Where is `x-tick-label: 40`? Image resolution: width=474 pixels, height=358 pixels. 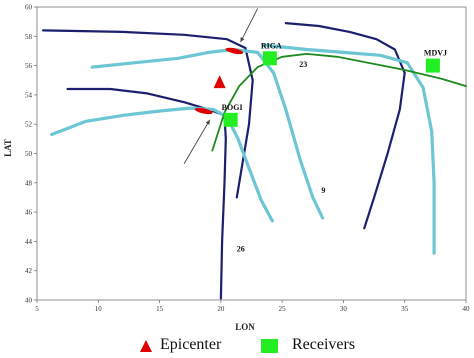
x-tick-label: 40 is located at coordinates (467, 309).